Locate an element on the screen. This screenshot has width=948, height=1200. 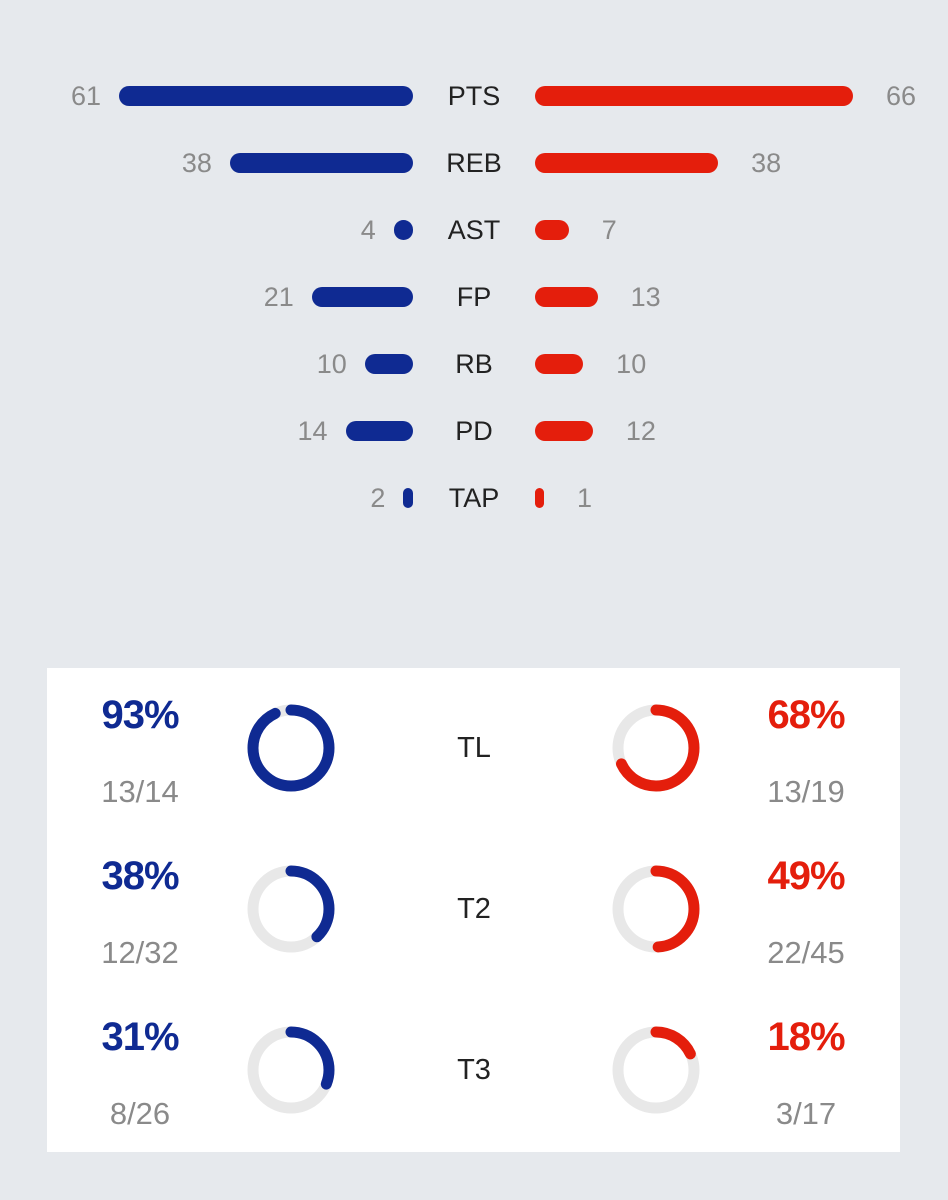
home-value-label: 14 is located at coordinates (312, 431).